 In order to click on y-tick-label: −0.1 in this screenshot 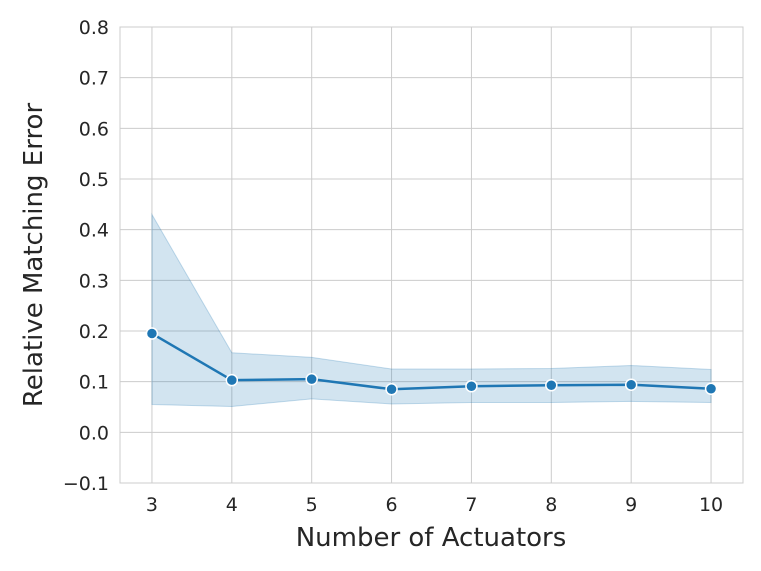, I will do `click(86, 484)`.